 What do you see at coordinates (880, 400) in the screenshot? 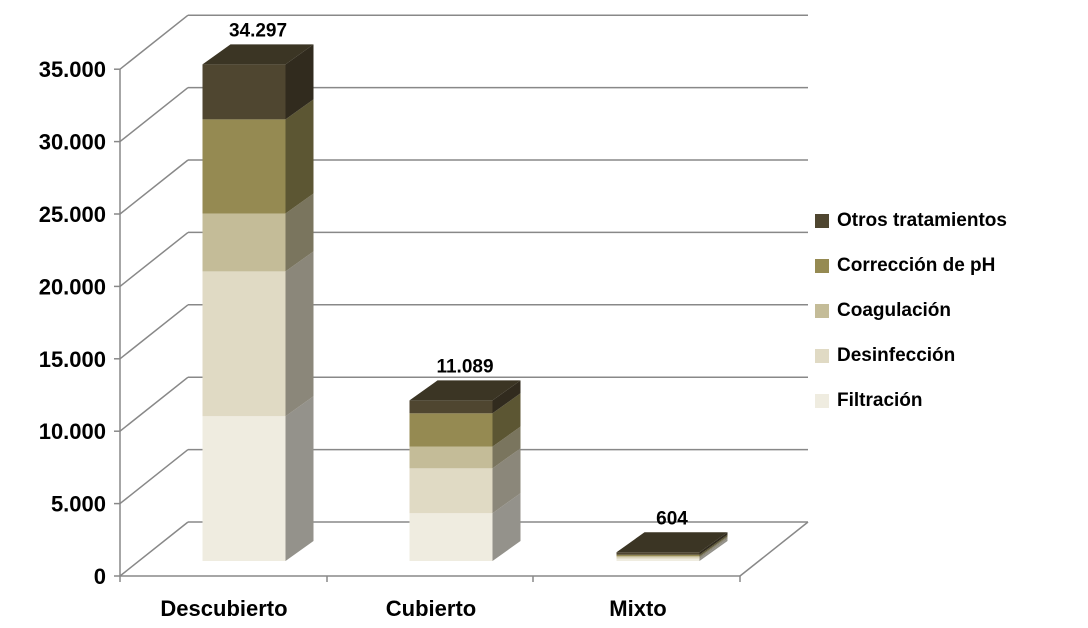
I see `legend-label: Filtración` at bounding box center [880, 400].